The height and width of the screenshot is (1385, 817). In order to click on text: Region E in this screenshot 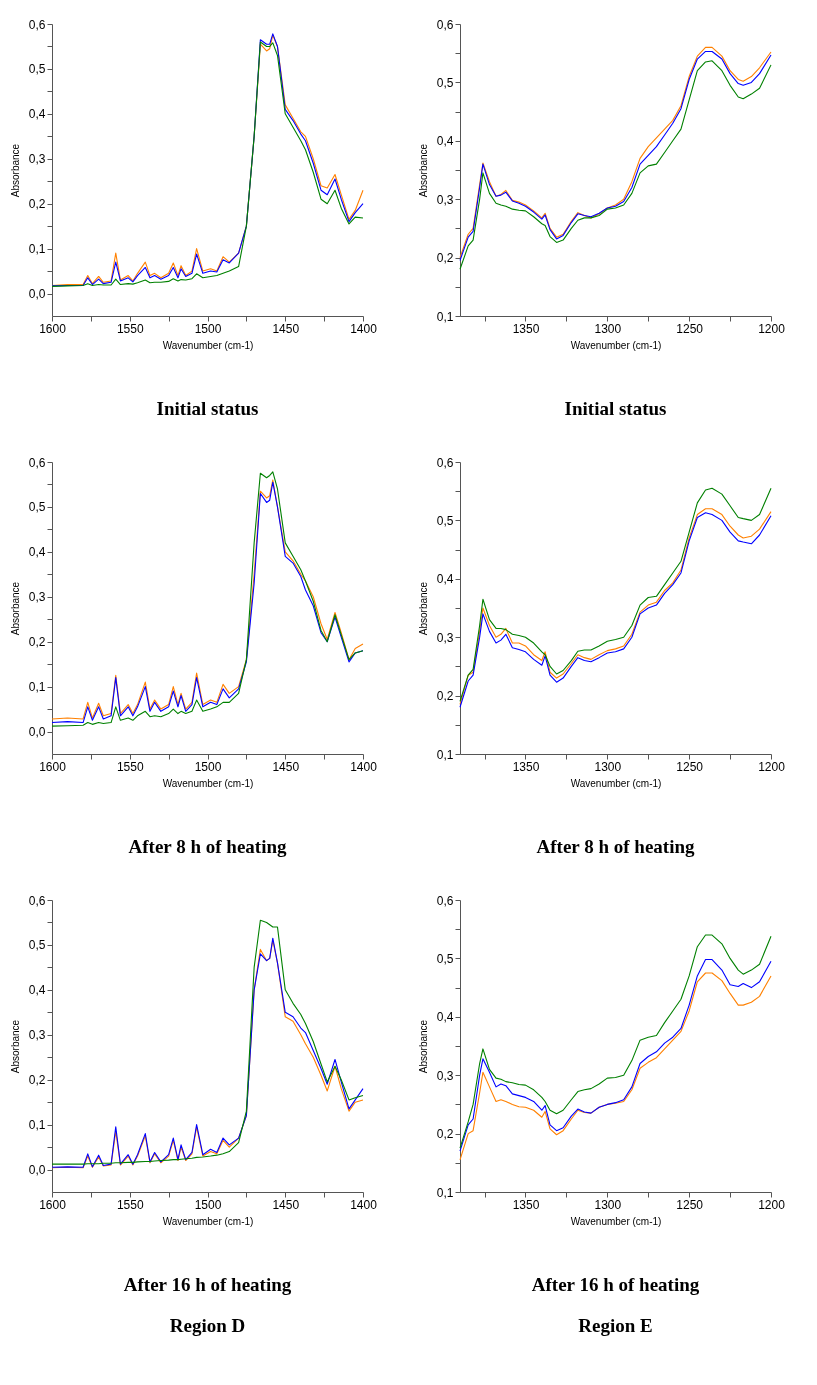, I will do `click(615, 1325)`.